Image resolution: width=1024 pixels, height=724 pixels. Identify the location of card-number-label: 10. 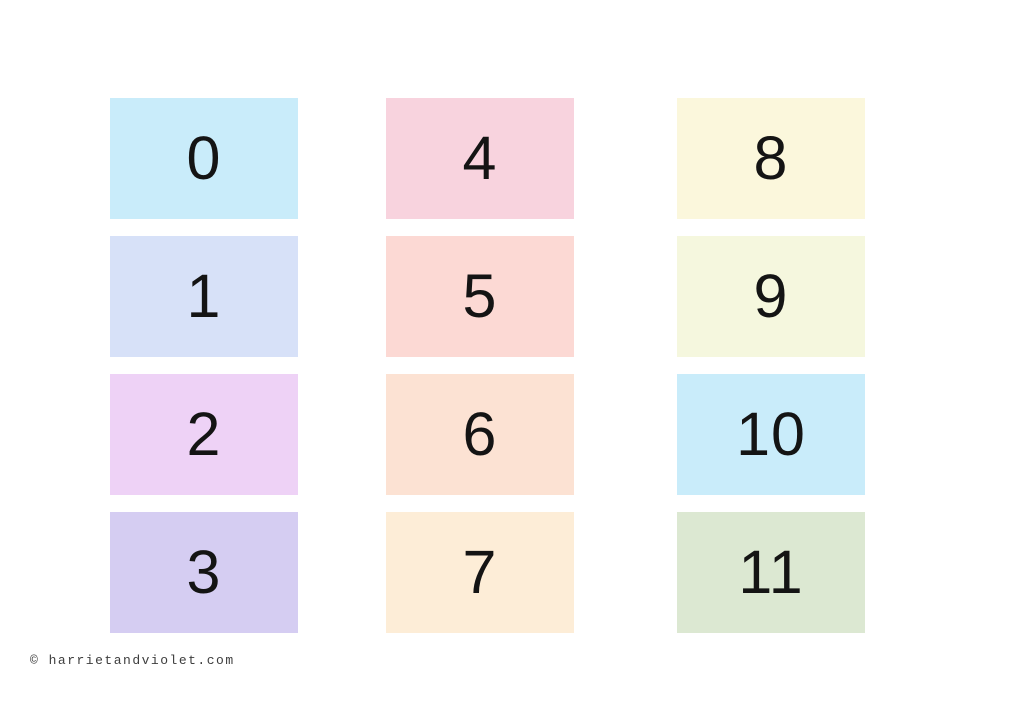
(771, 434).